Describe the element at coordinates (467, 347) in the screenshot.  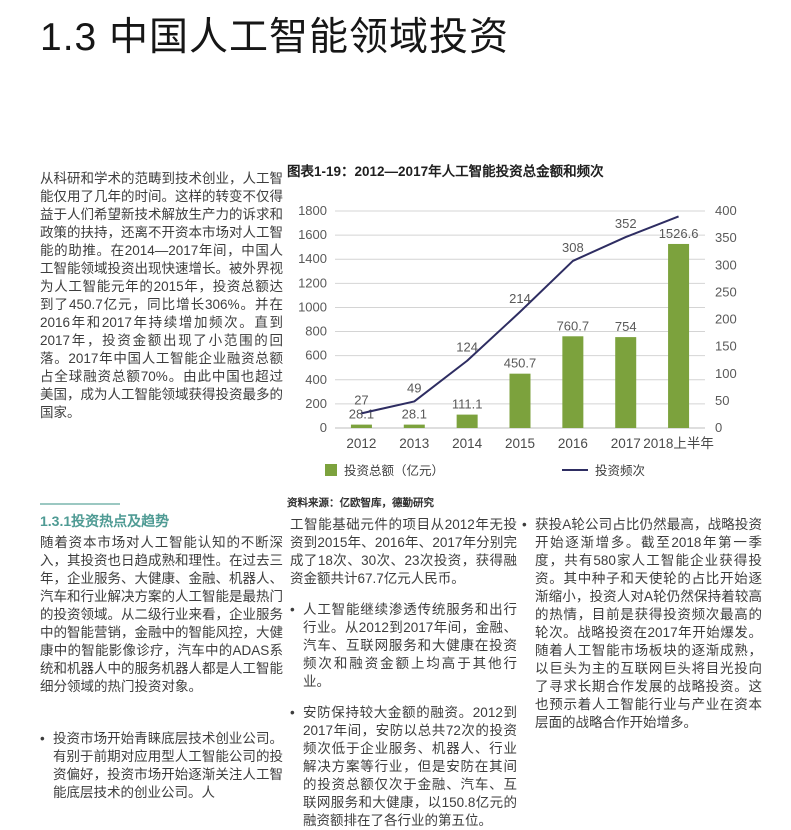
I see `line-value-label: 124` at that location.